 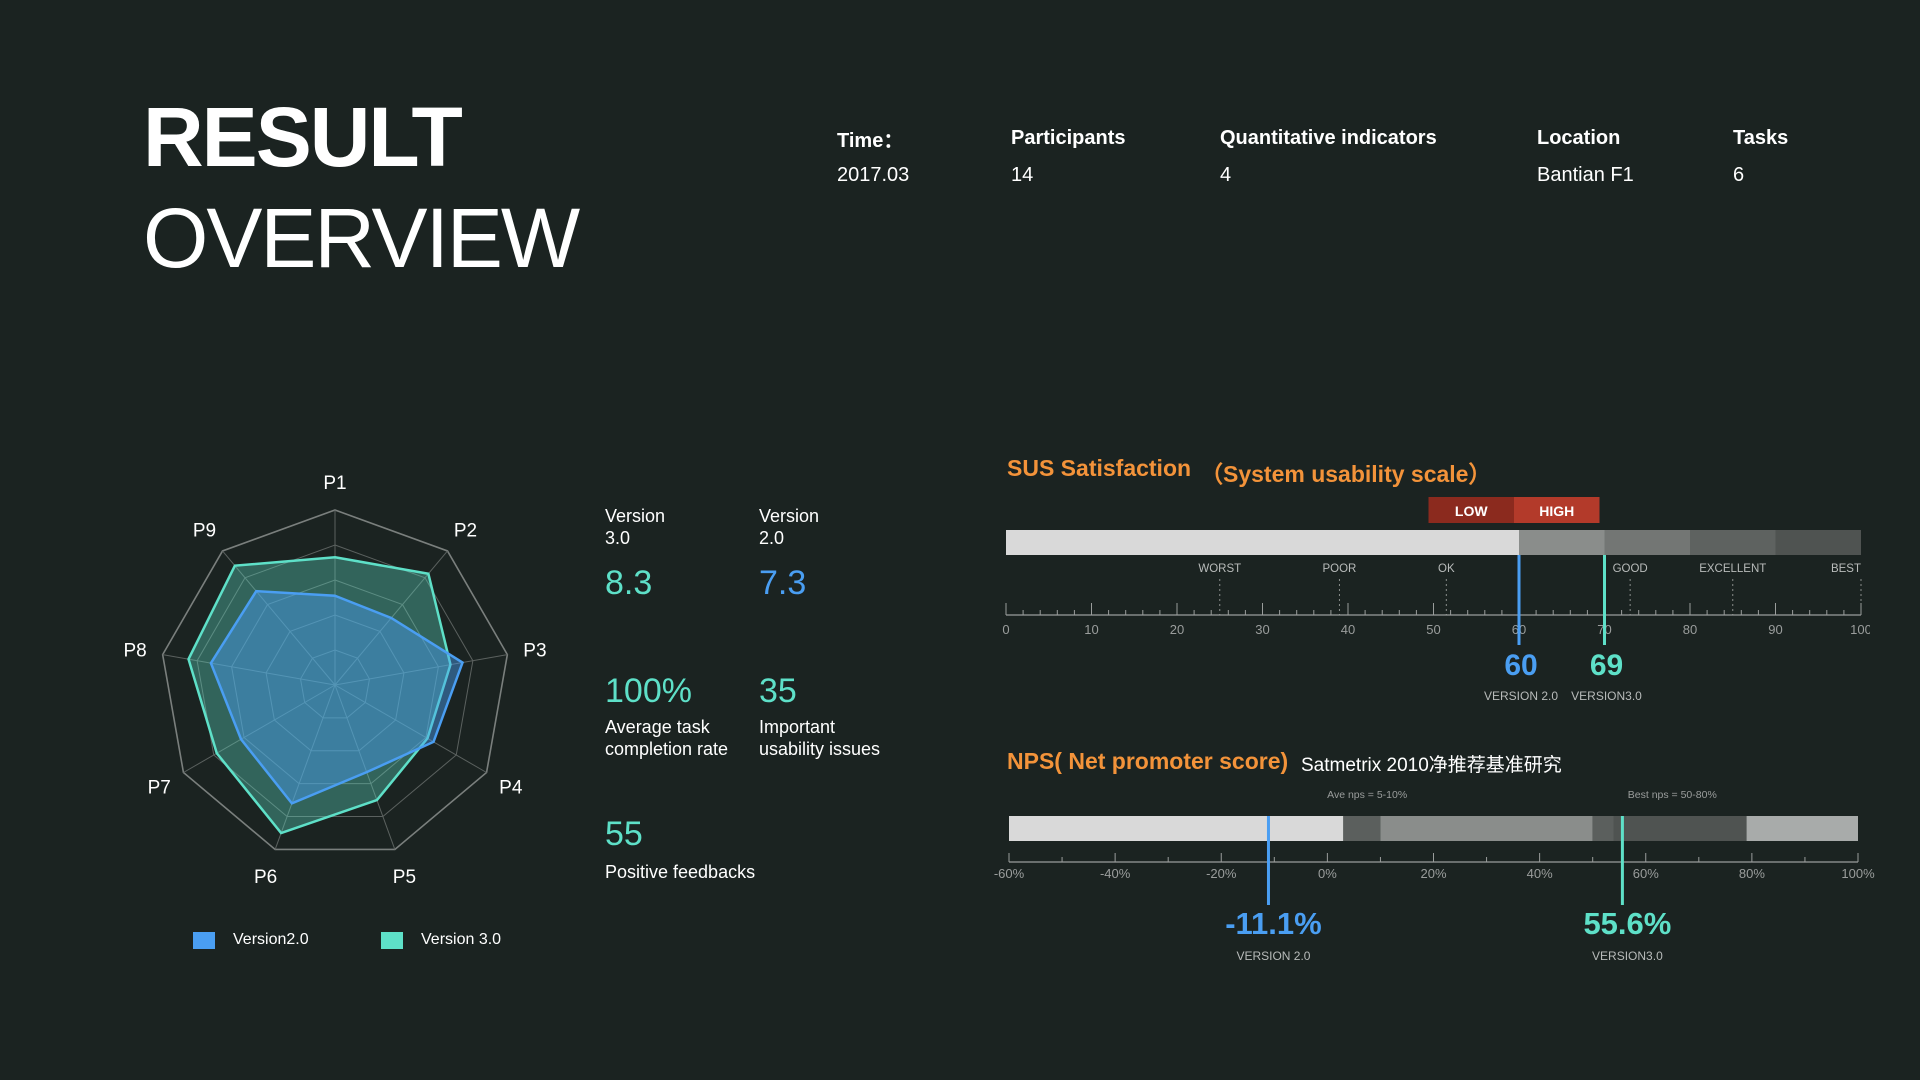 I want to click on kpi-feedback-label: Positive feedbacks, so click(x=680, y=872).